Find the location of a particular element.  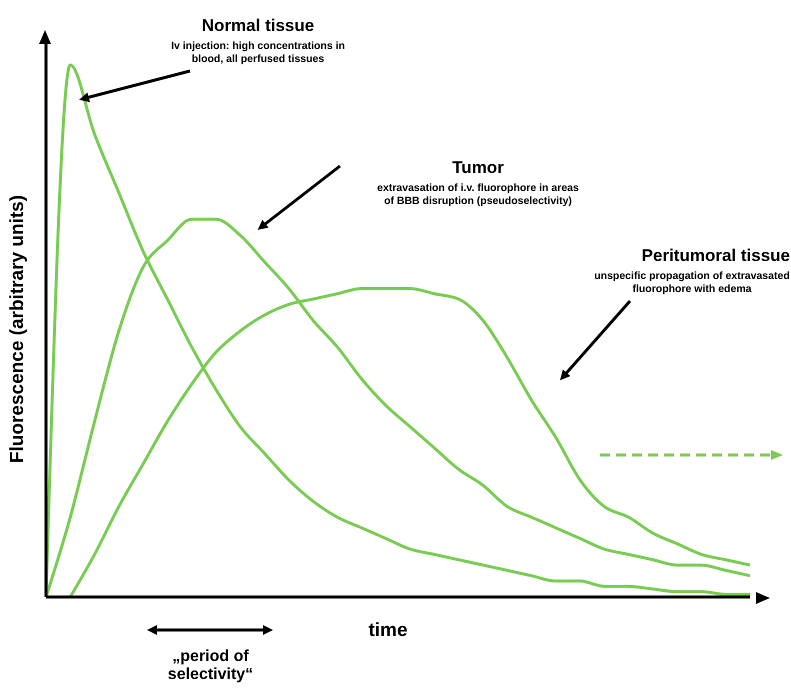

annotation: unspecific propagation of extravasated fluorophore with edema is located at coordinates (692, 283).